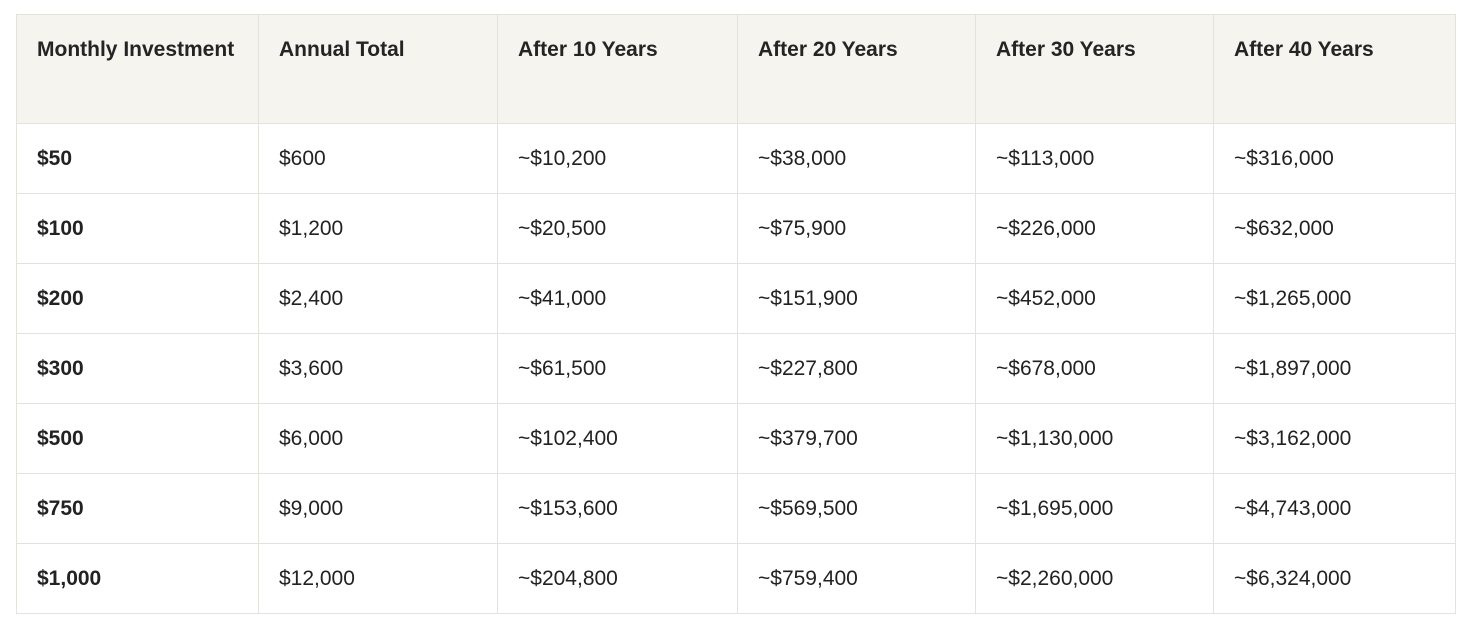  Describe the element at coordinates (1334, 228) in the screenshot. I see `cell-after-40-years: ~$632,000` at that location.